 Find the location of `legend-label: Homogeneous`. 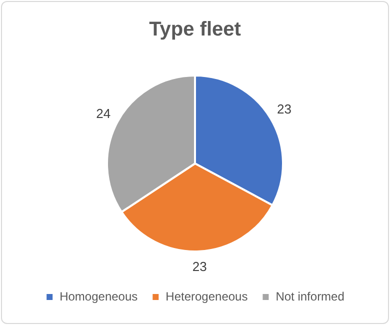

legend-label: Homogeneous is located at coordinates (99, 296).